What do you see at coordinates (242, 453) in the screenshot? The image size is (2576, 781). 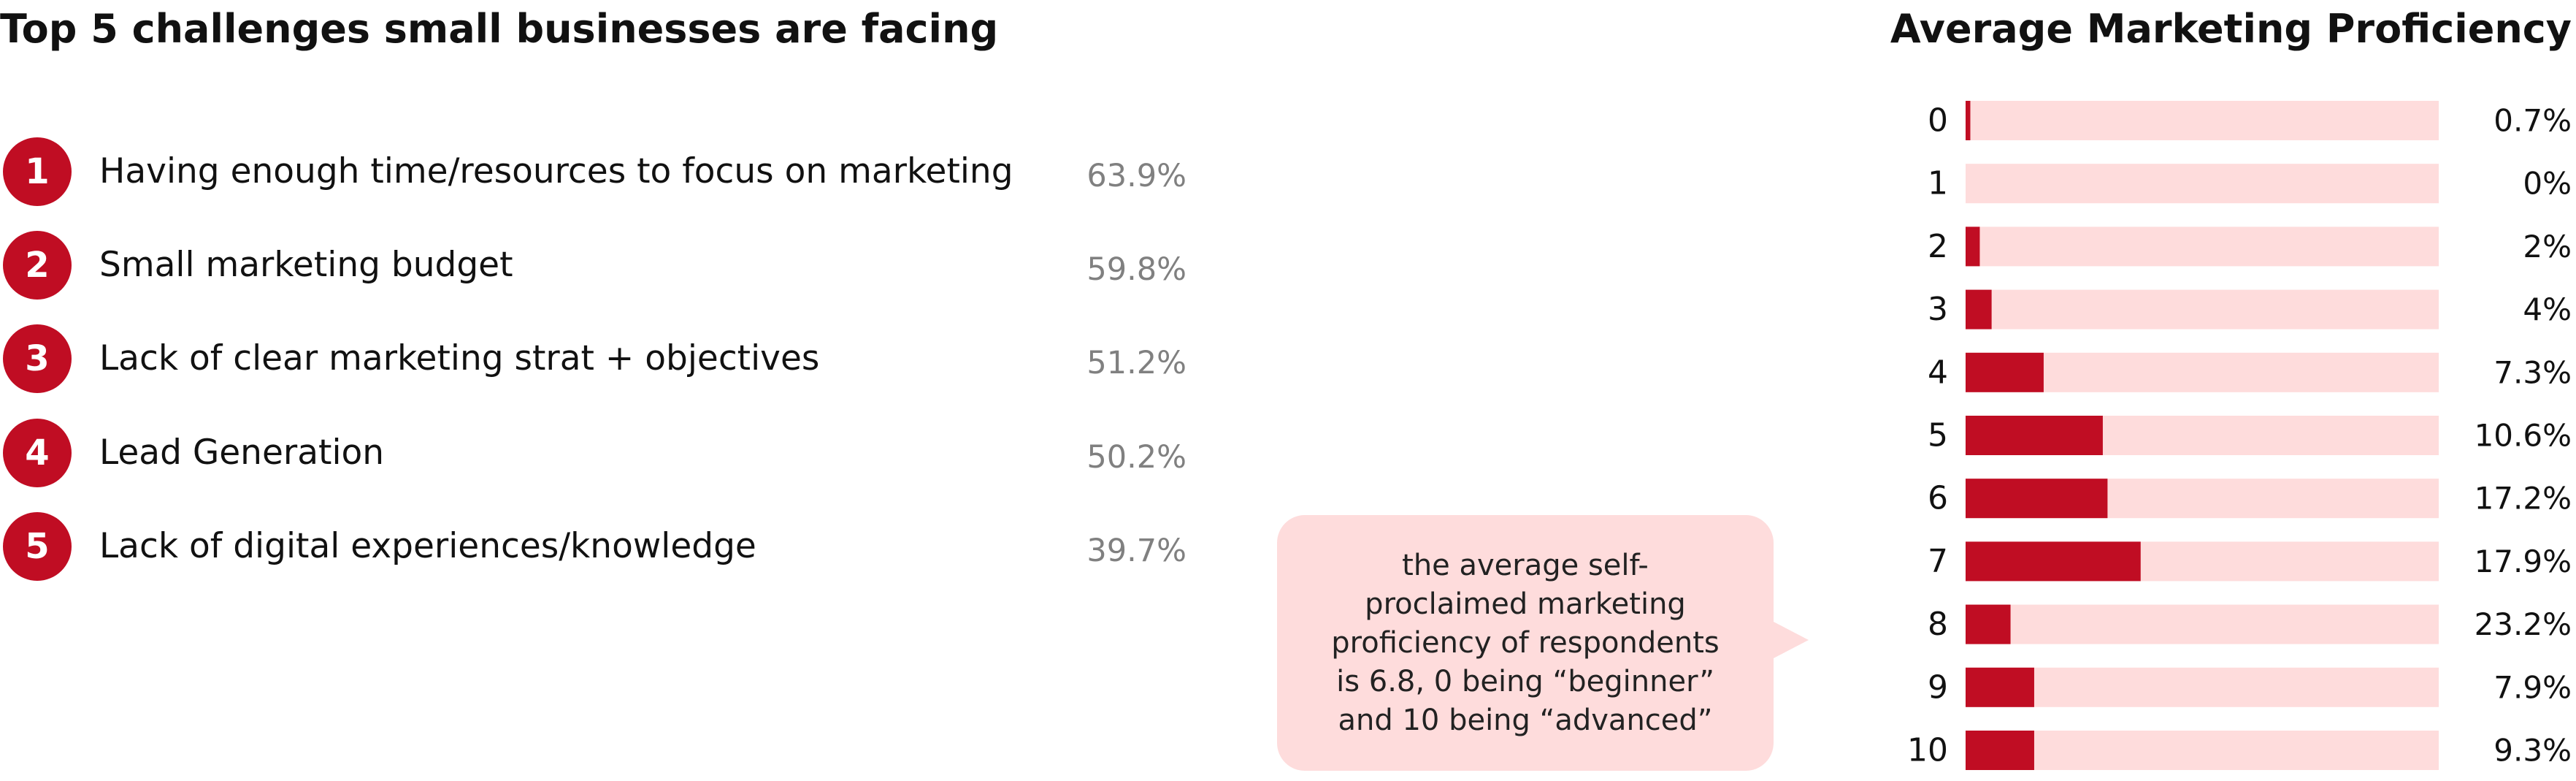 I see `challenge-label: Lead Generation` at bounding box center [242, 453].